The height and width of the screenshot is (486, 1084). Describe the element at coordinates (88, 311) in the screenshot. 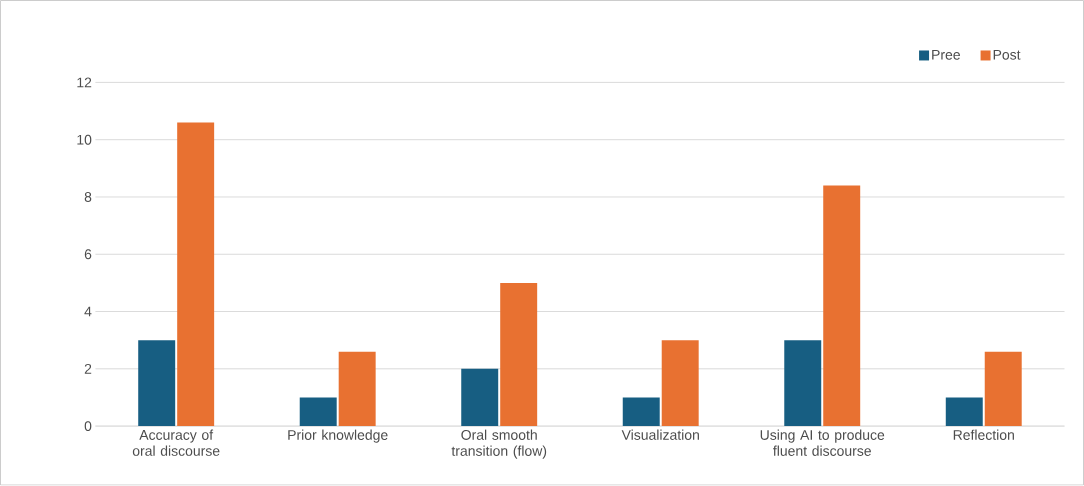

I see `y-tick-label: 4` at that location.